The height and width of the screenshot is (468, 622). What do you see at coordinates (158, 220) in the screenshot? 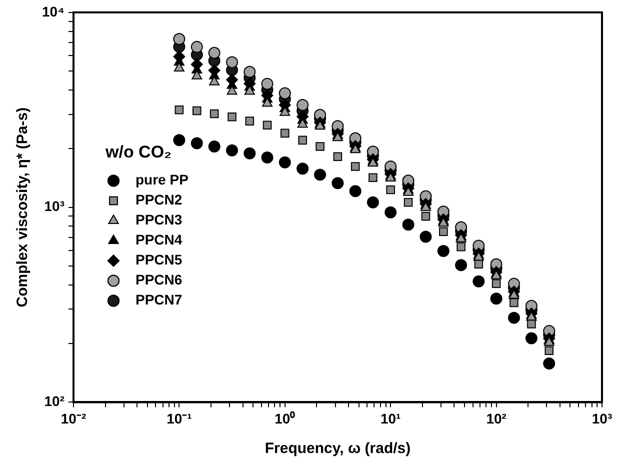
I see `legend-label: PPCN3` at bounding box center [158, 220].